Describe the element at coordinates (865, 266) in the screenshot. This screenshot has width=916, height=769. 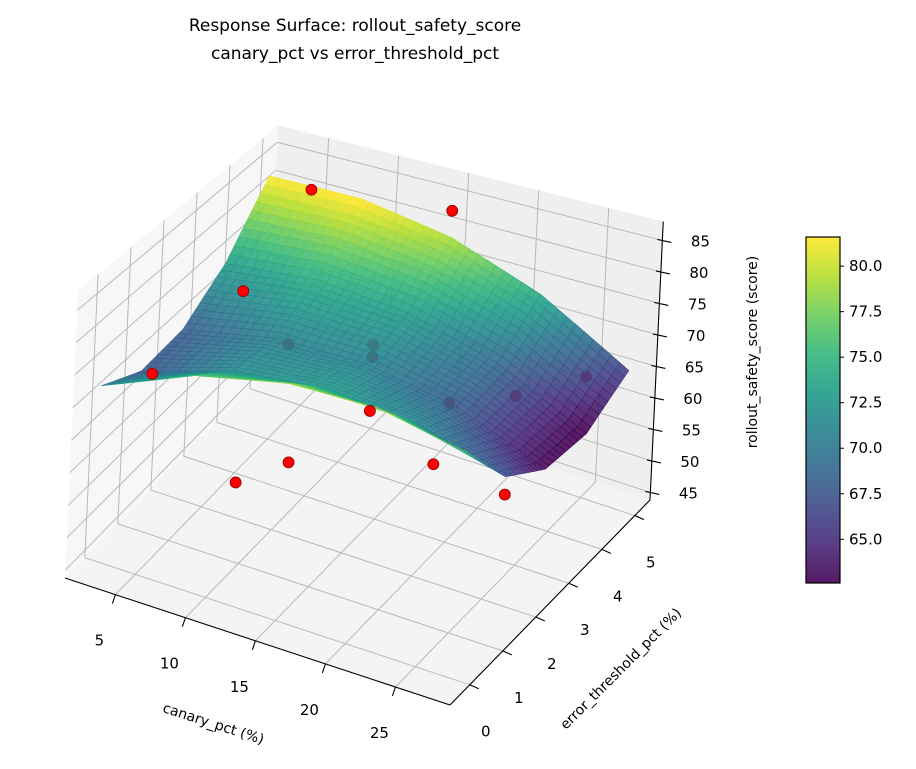
I see `colorbar-tick-label: 80.0` at that location.